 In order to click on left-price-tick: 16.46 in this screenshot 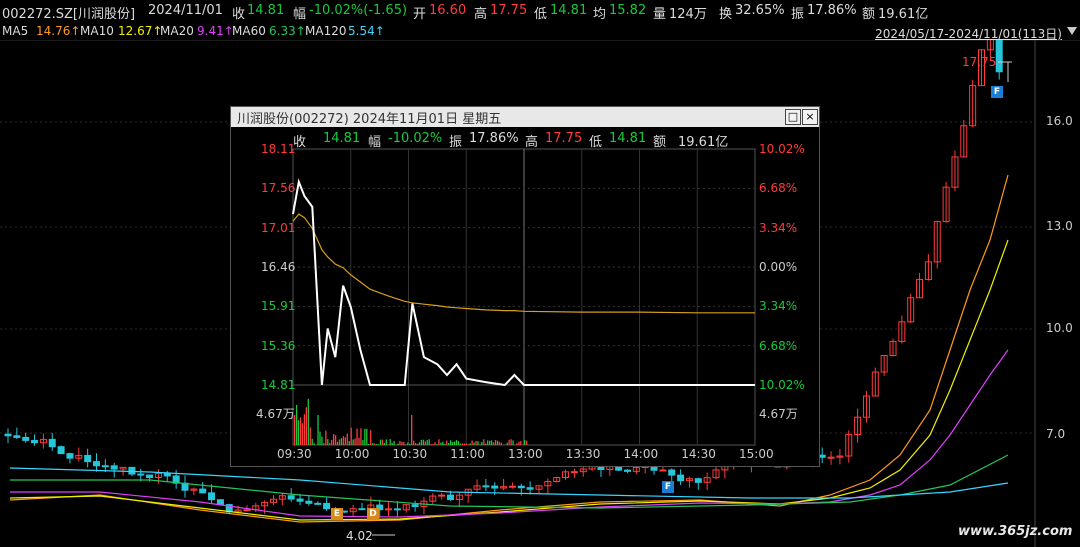, I will do `click(278, 267)`.